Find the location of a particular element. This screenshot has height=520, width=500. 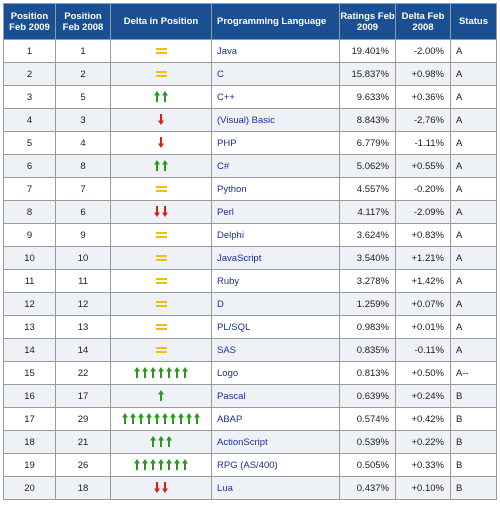

language-cell: Pascal is located at coordinates (275, 396).